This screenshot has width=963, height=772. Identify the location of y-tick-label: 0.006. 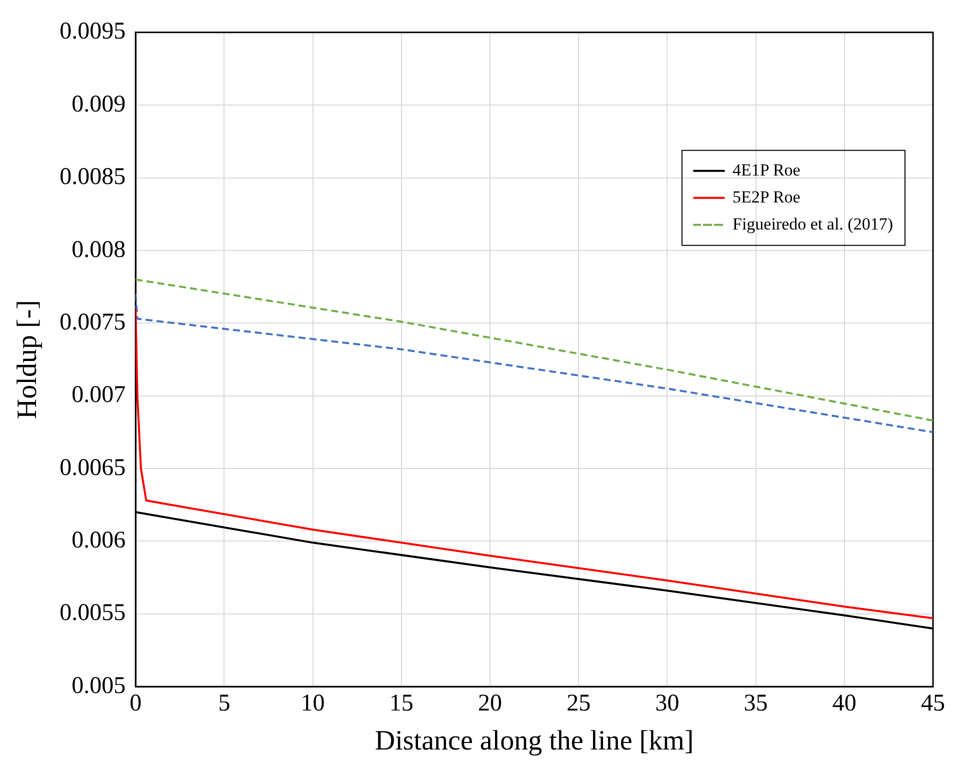
(99, 541).